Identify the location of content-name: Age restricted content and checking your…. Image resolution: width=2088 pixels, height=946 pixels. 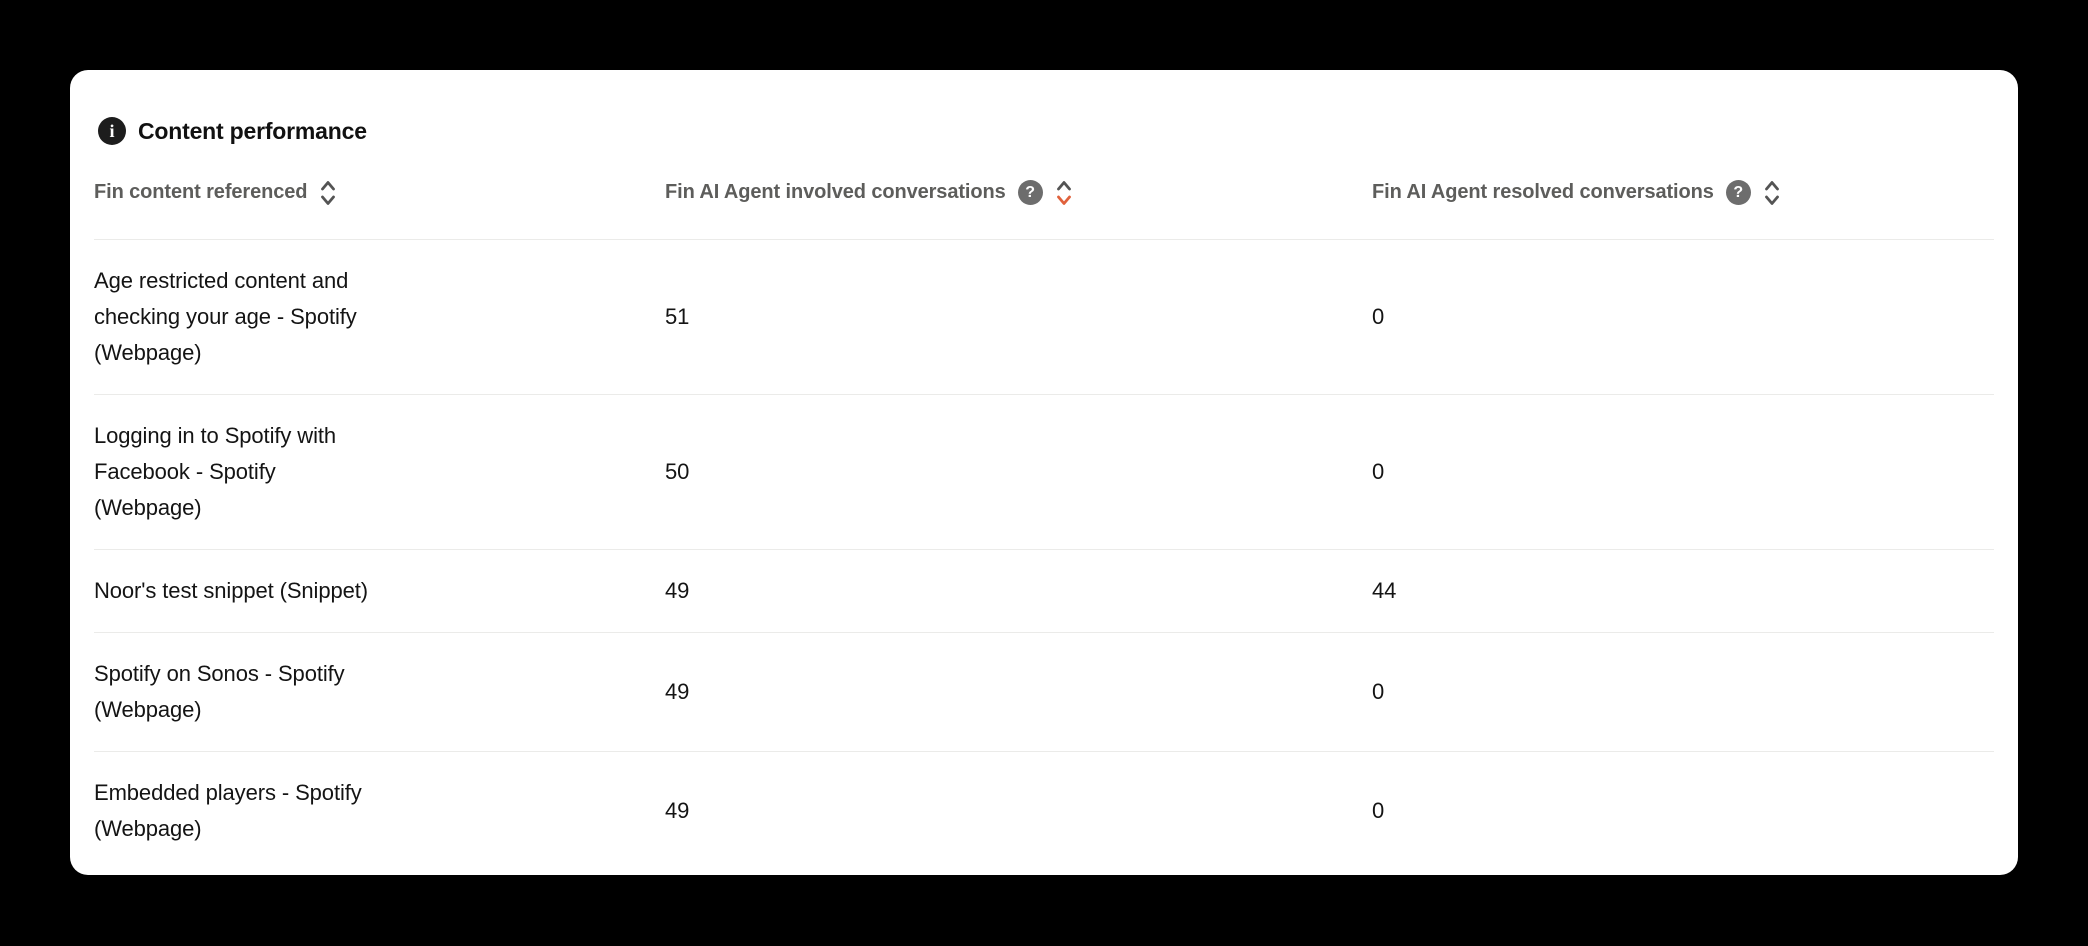
(225, 316).